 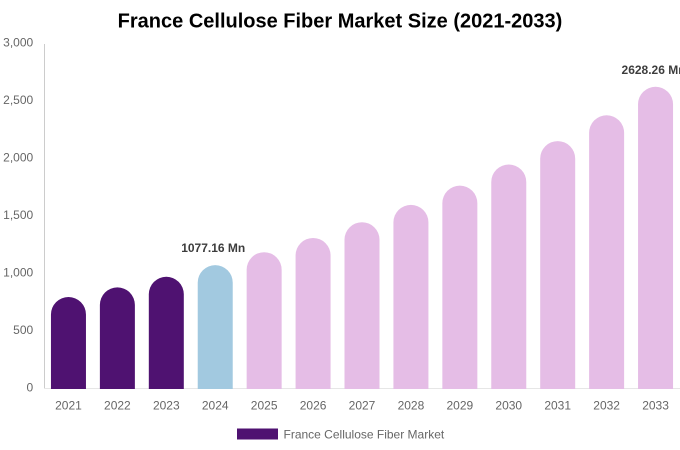 I want to click on svg-text: 2025, so click(x=264, y=406).